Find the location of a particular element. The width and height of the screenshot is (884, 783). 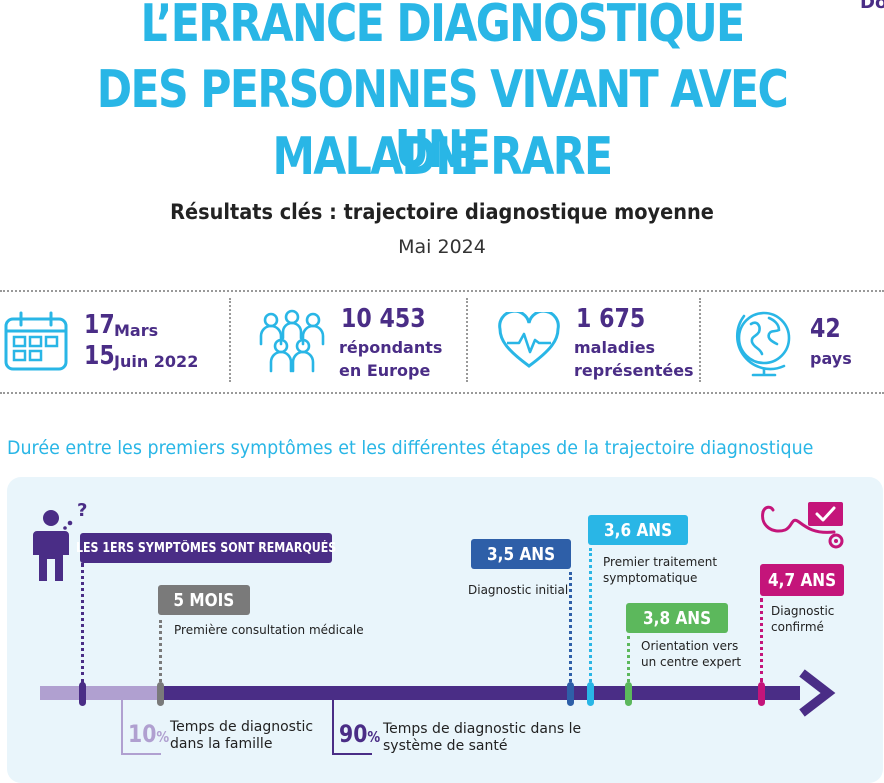

title-line-1: L’ERRANCE DIAGNOSTIQUE is located at coordinates (442, 27).